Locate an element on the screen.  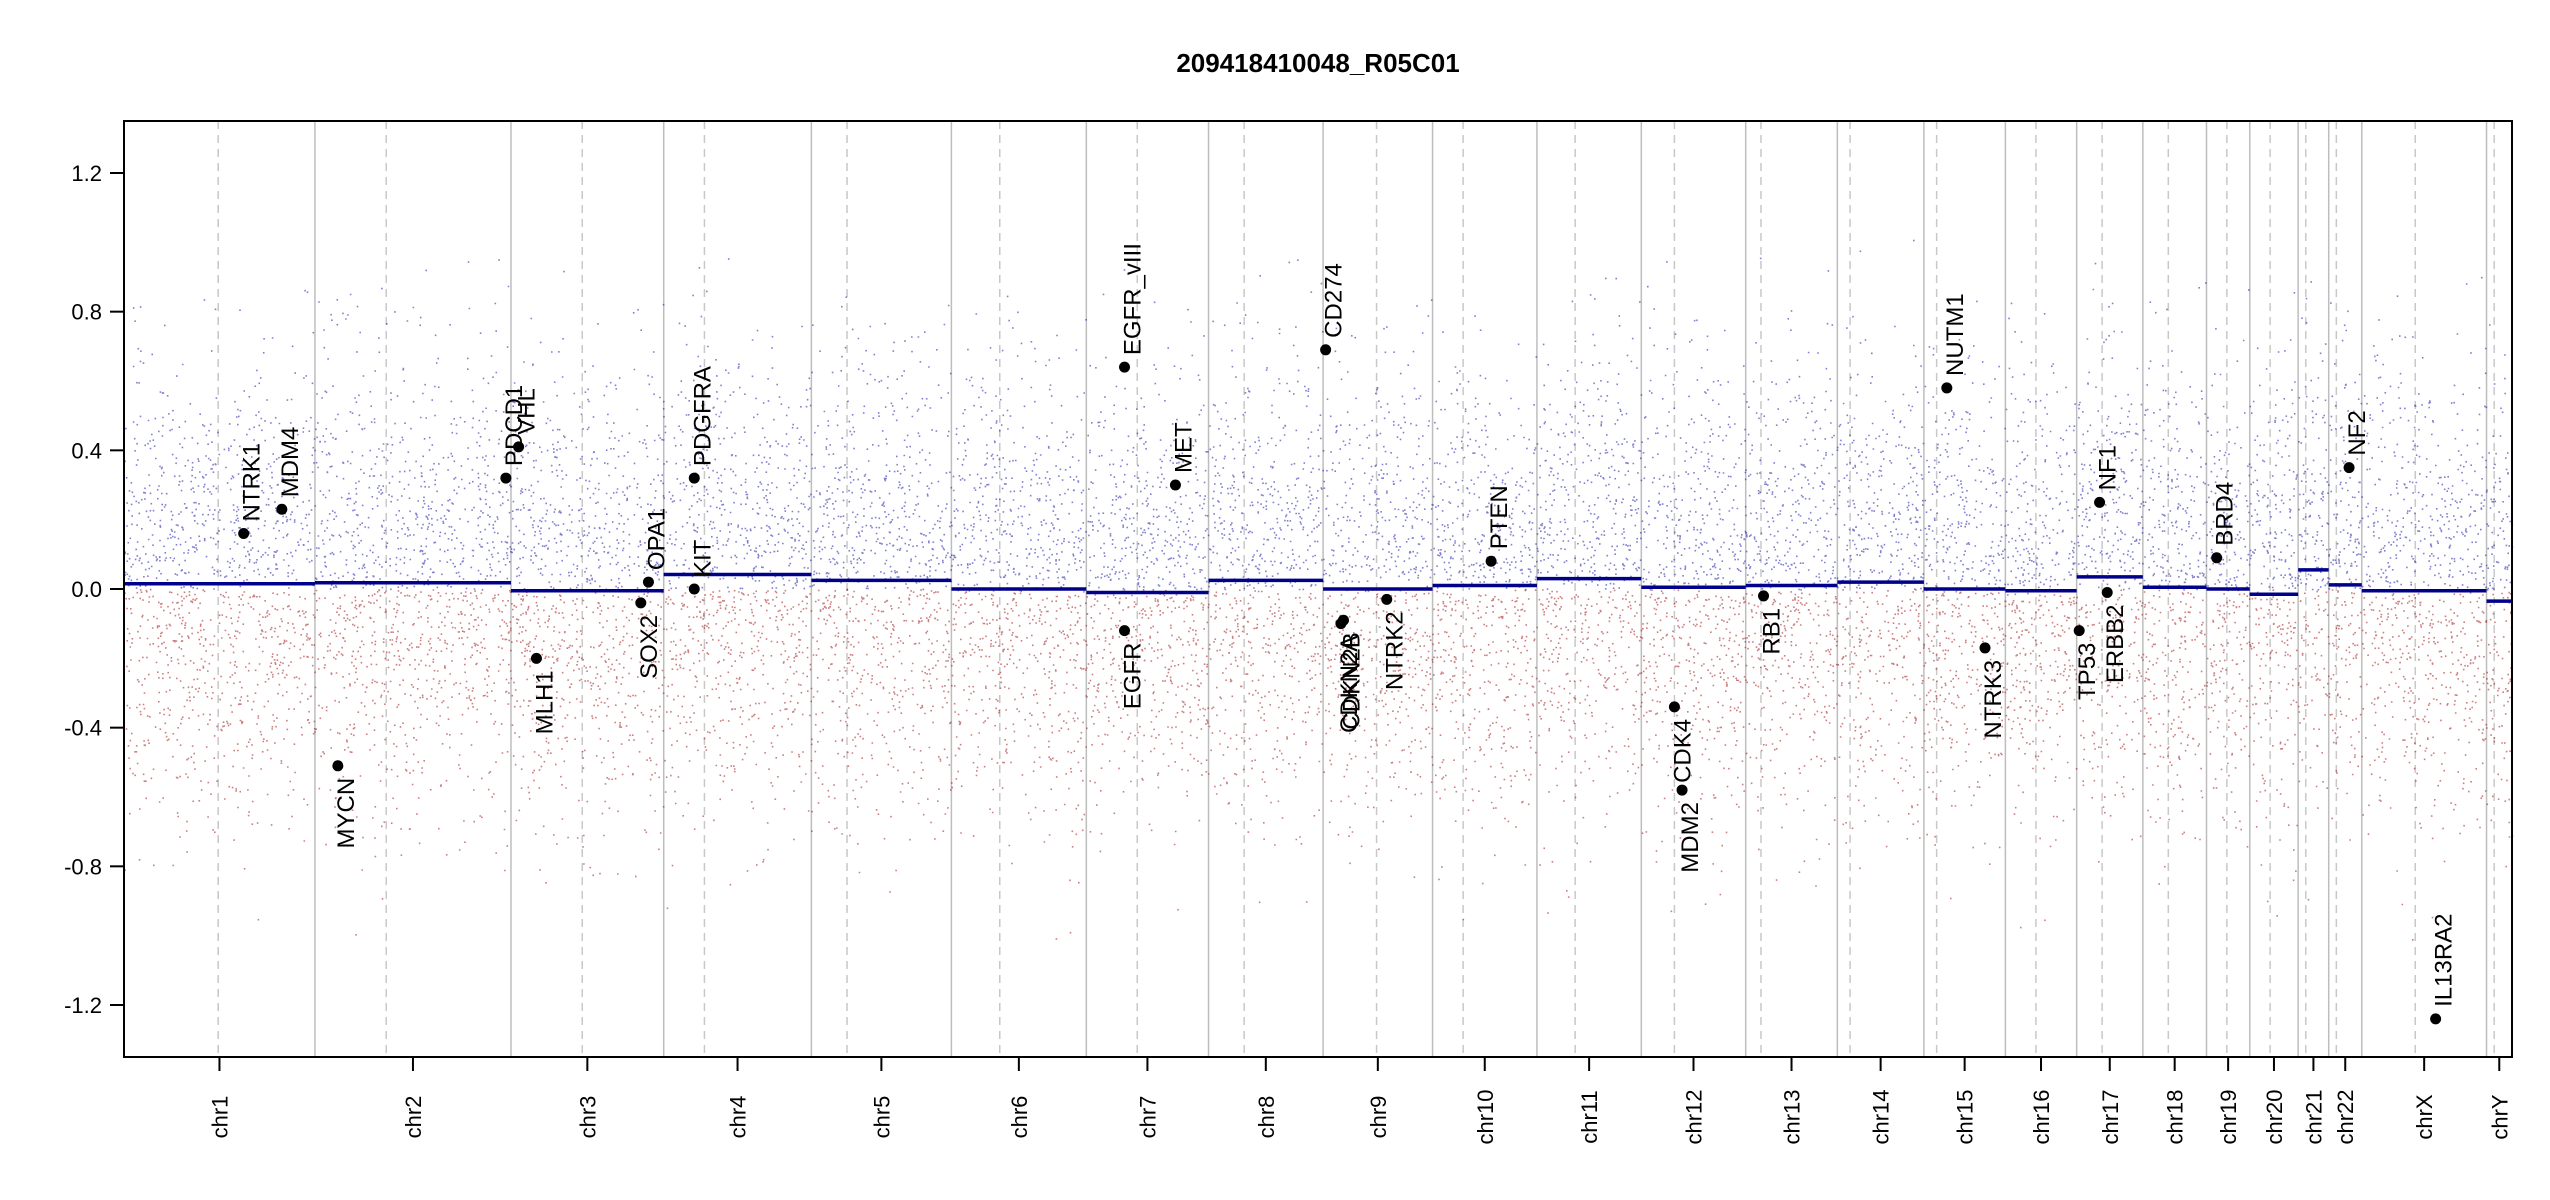
gene-label: NTRK2 is located at coordinates (1395, 650).